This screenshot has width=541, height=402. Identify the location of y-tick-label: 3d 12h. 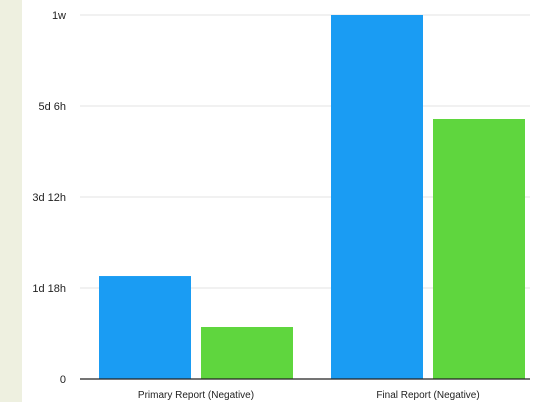
(49, 198).